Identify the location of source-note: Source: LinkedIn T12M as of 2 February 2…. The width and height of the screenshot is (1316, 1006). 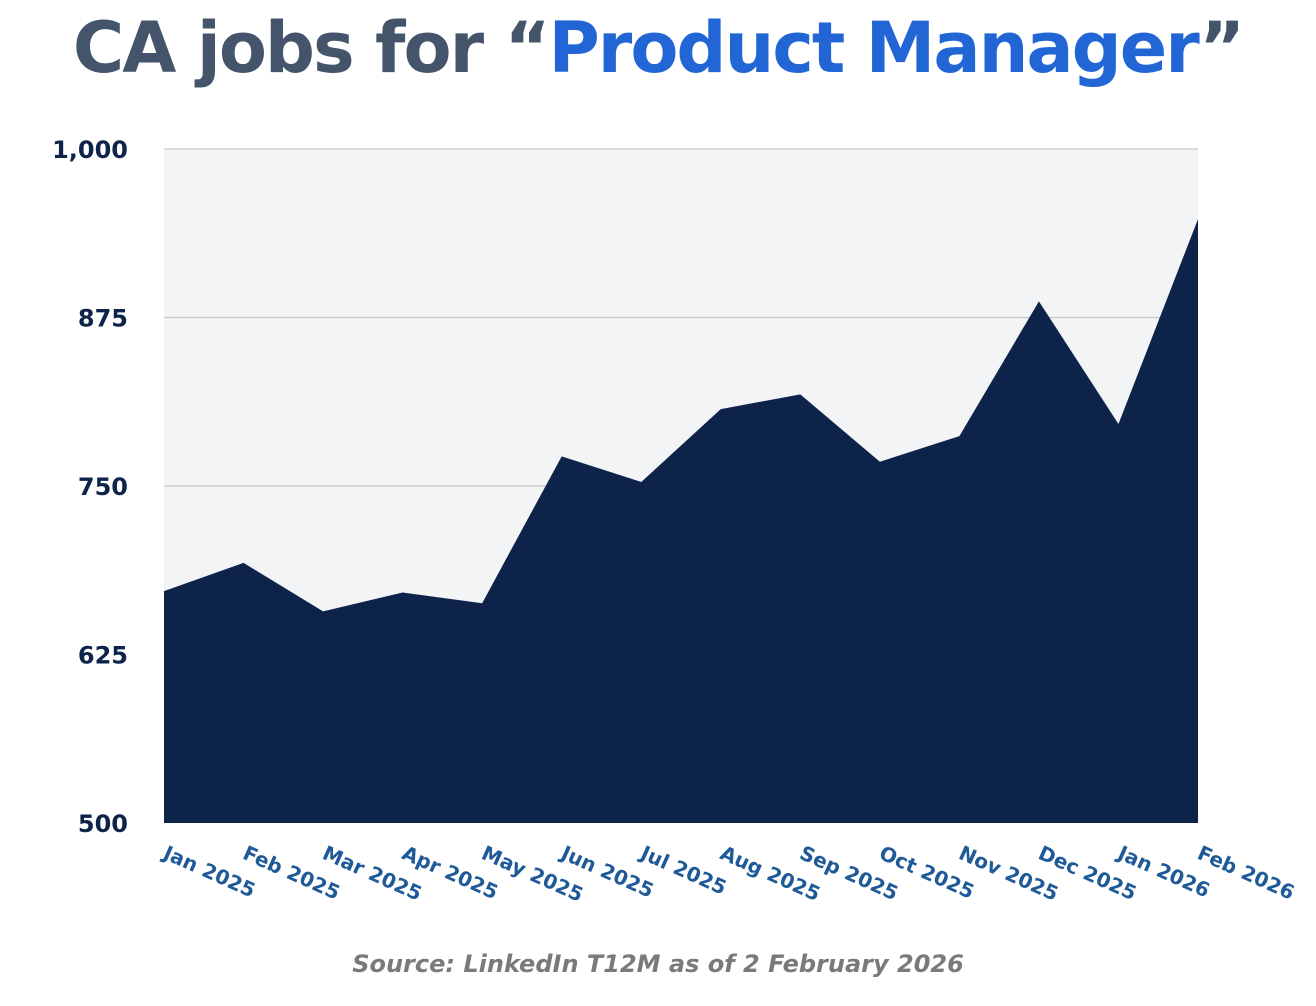
(658, 964).